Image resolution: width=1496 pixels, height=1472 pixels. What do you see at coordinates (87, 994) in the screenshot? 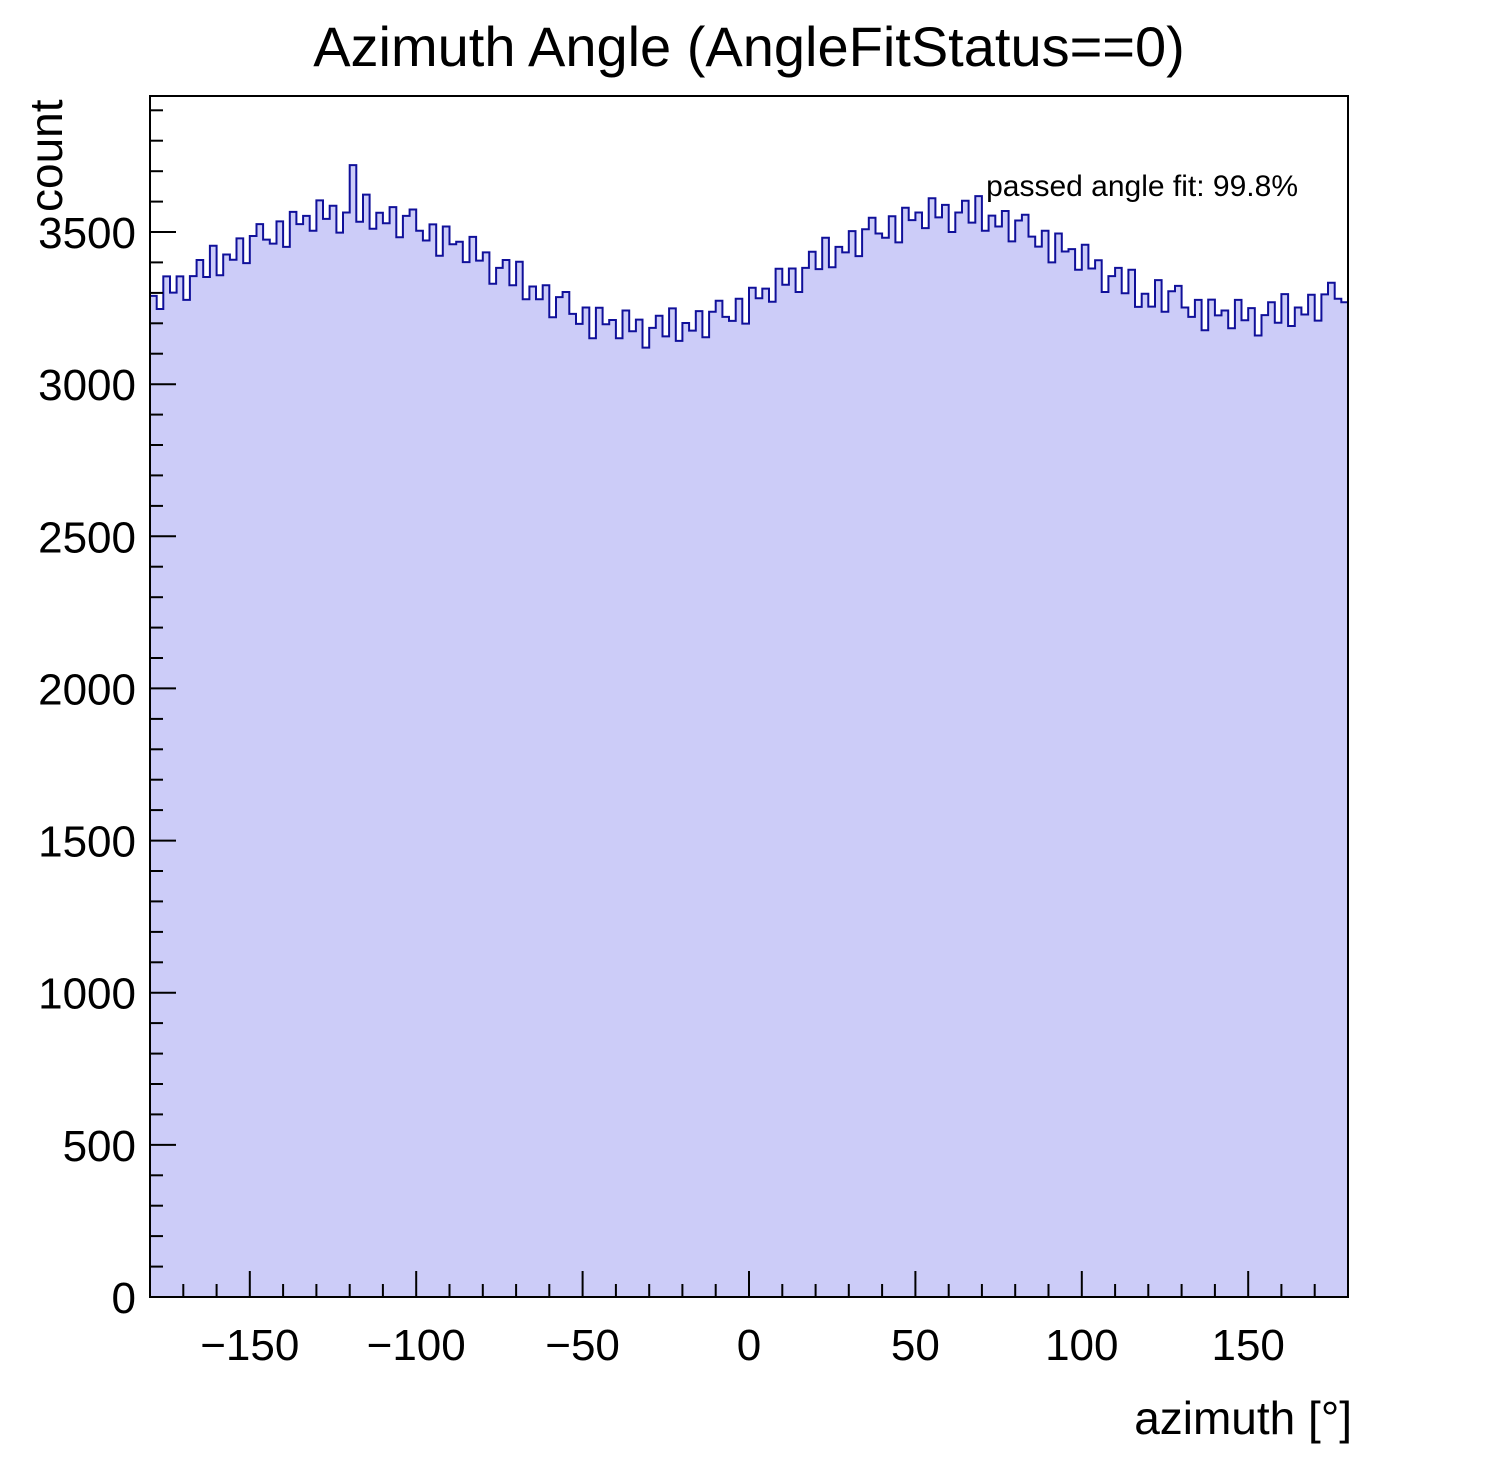
I see `y-tick-label: 1000` at bounding box center [87, 994].